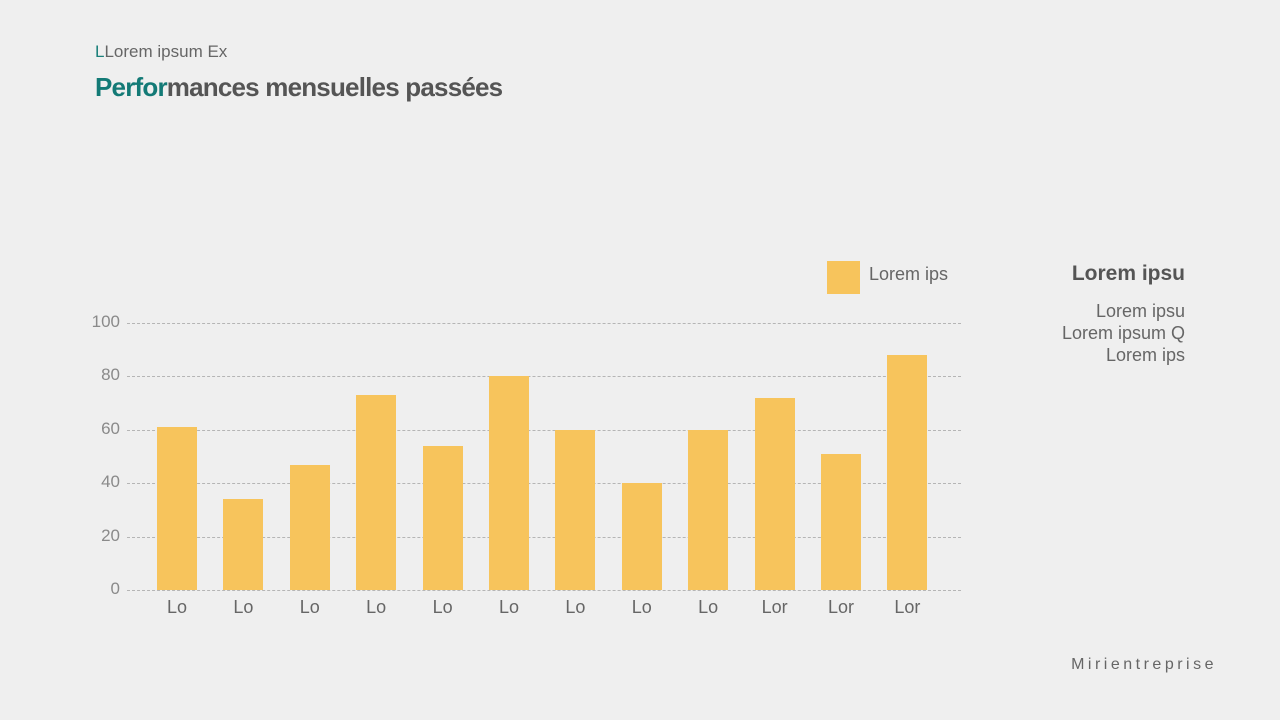 The width and height of the screenshot is (1280, 720). Describe the element at coordinates (105, 321) in the screenshot. I see `y-tick-label: 100` at that location.